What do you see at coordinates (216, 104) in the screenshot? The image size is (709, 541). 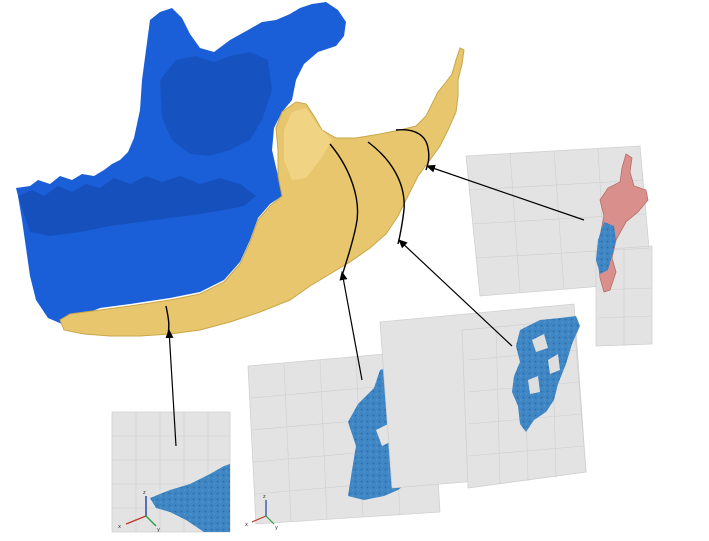 I see `ramus-shadow` at bounding box center [216, 104].